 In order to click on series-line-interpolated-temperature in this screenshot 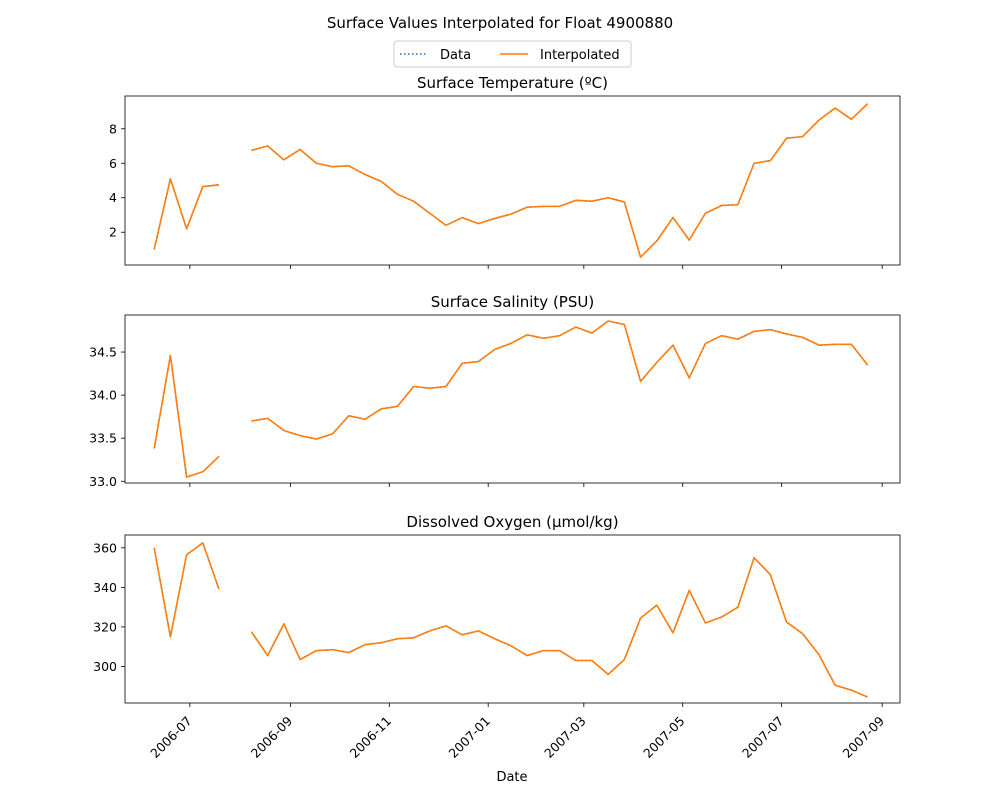, I will do `click(511, 181)`.